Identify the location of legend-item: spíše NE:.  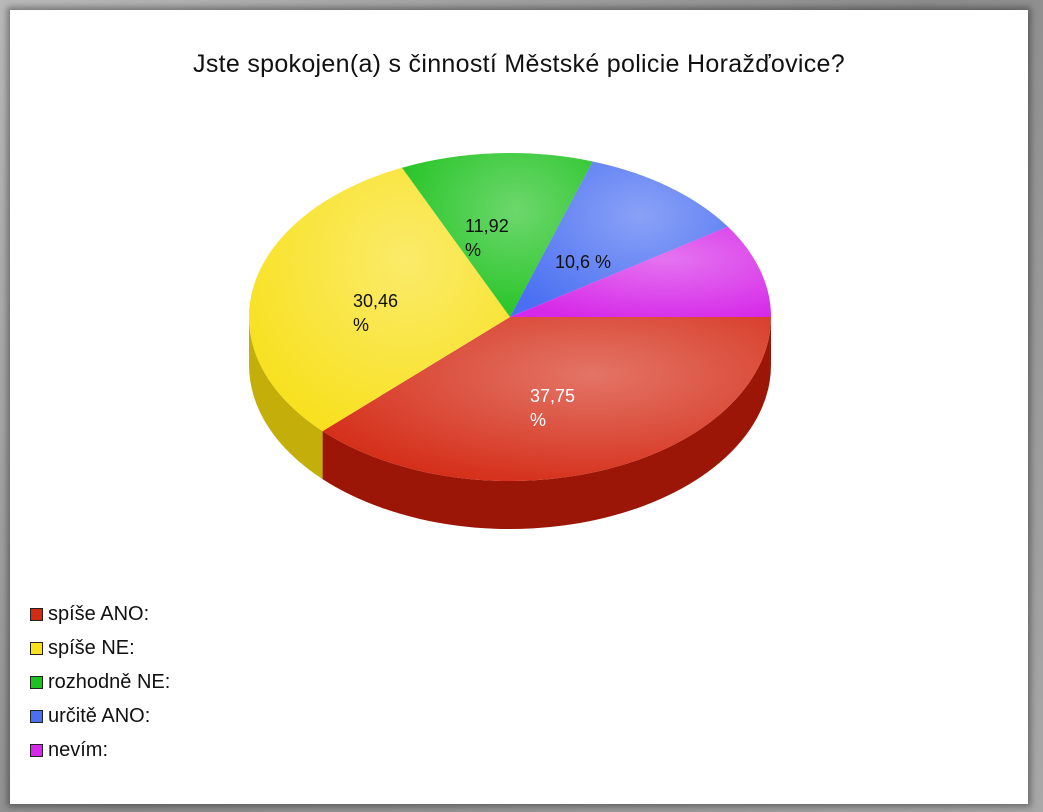
(100, 648).